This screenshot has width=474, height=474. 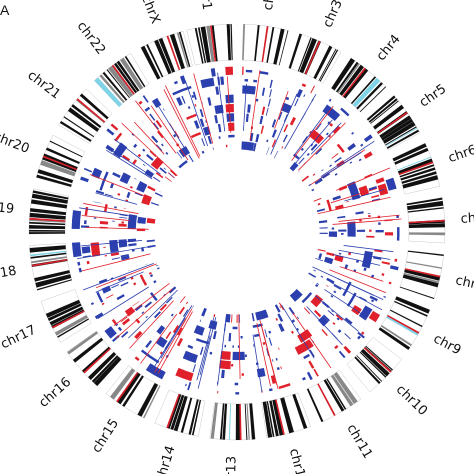 I want to click on chromosome-label-chr12: chr12, so click(x=298, y=460).